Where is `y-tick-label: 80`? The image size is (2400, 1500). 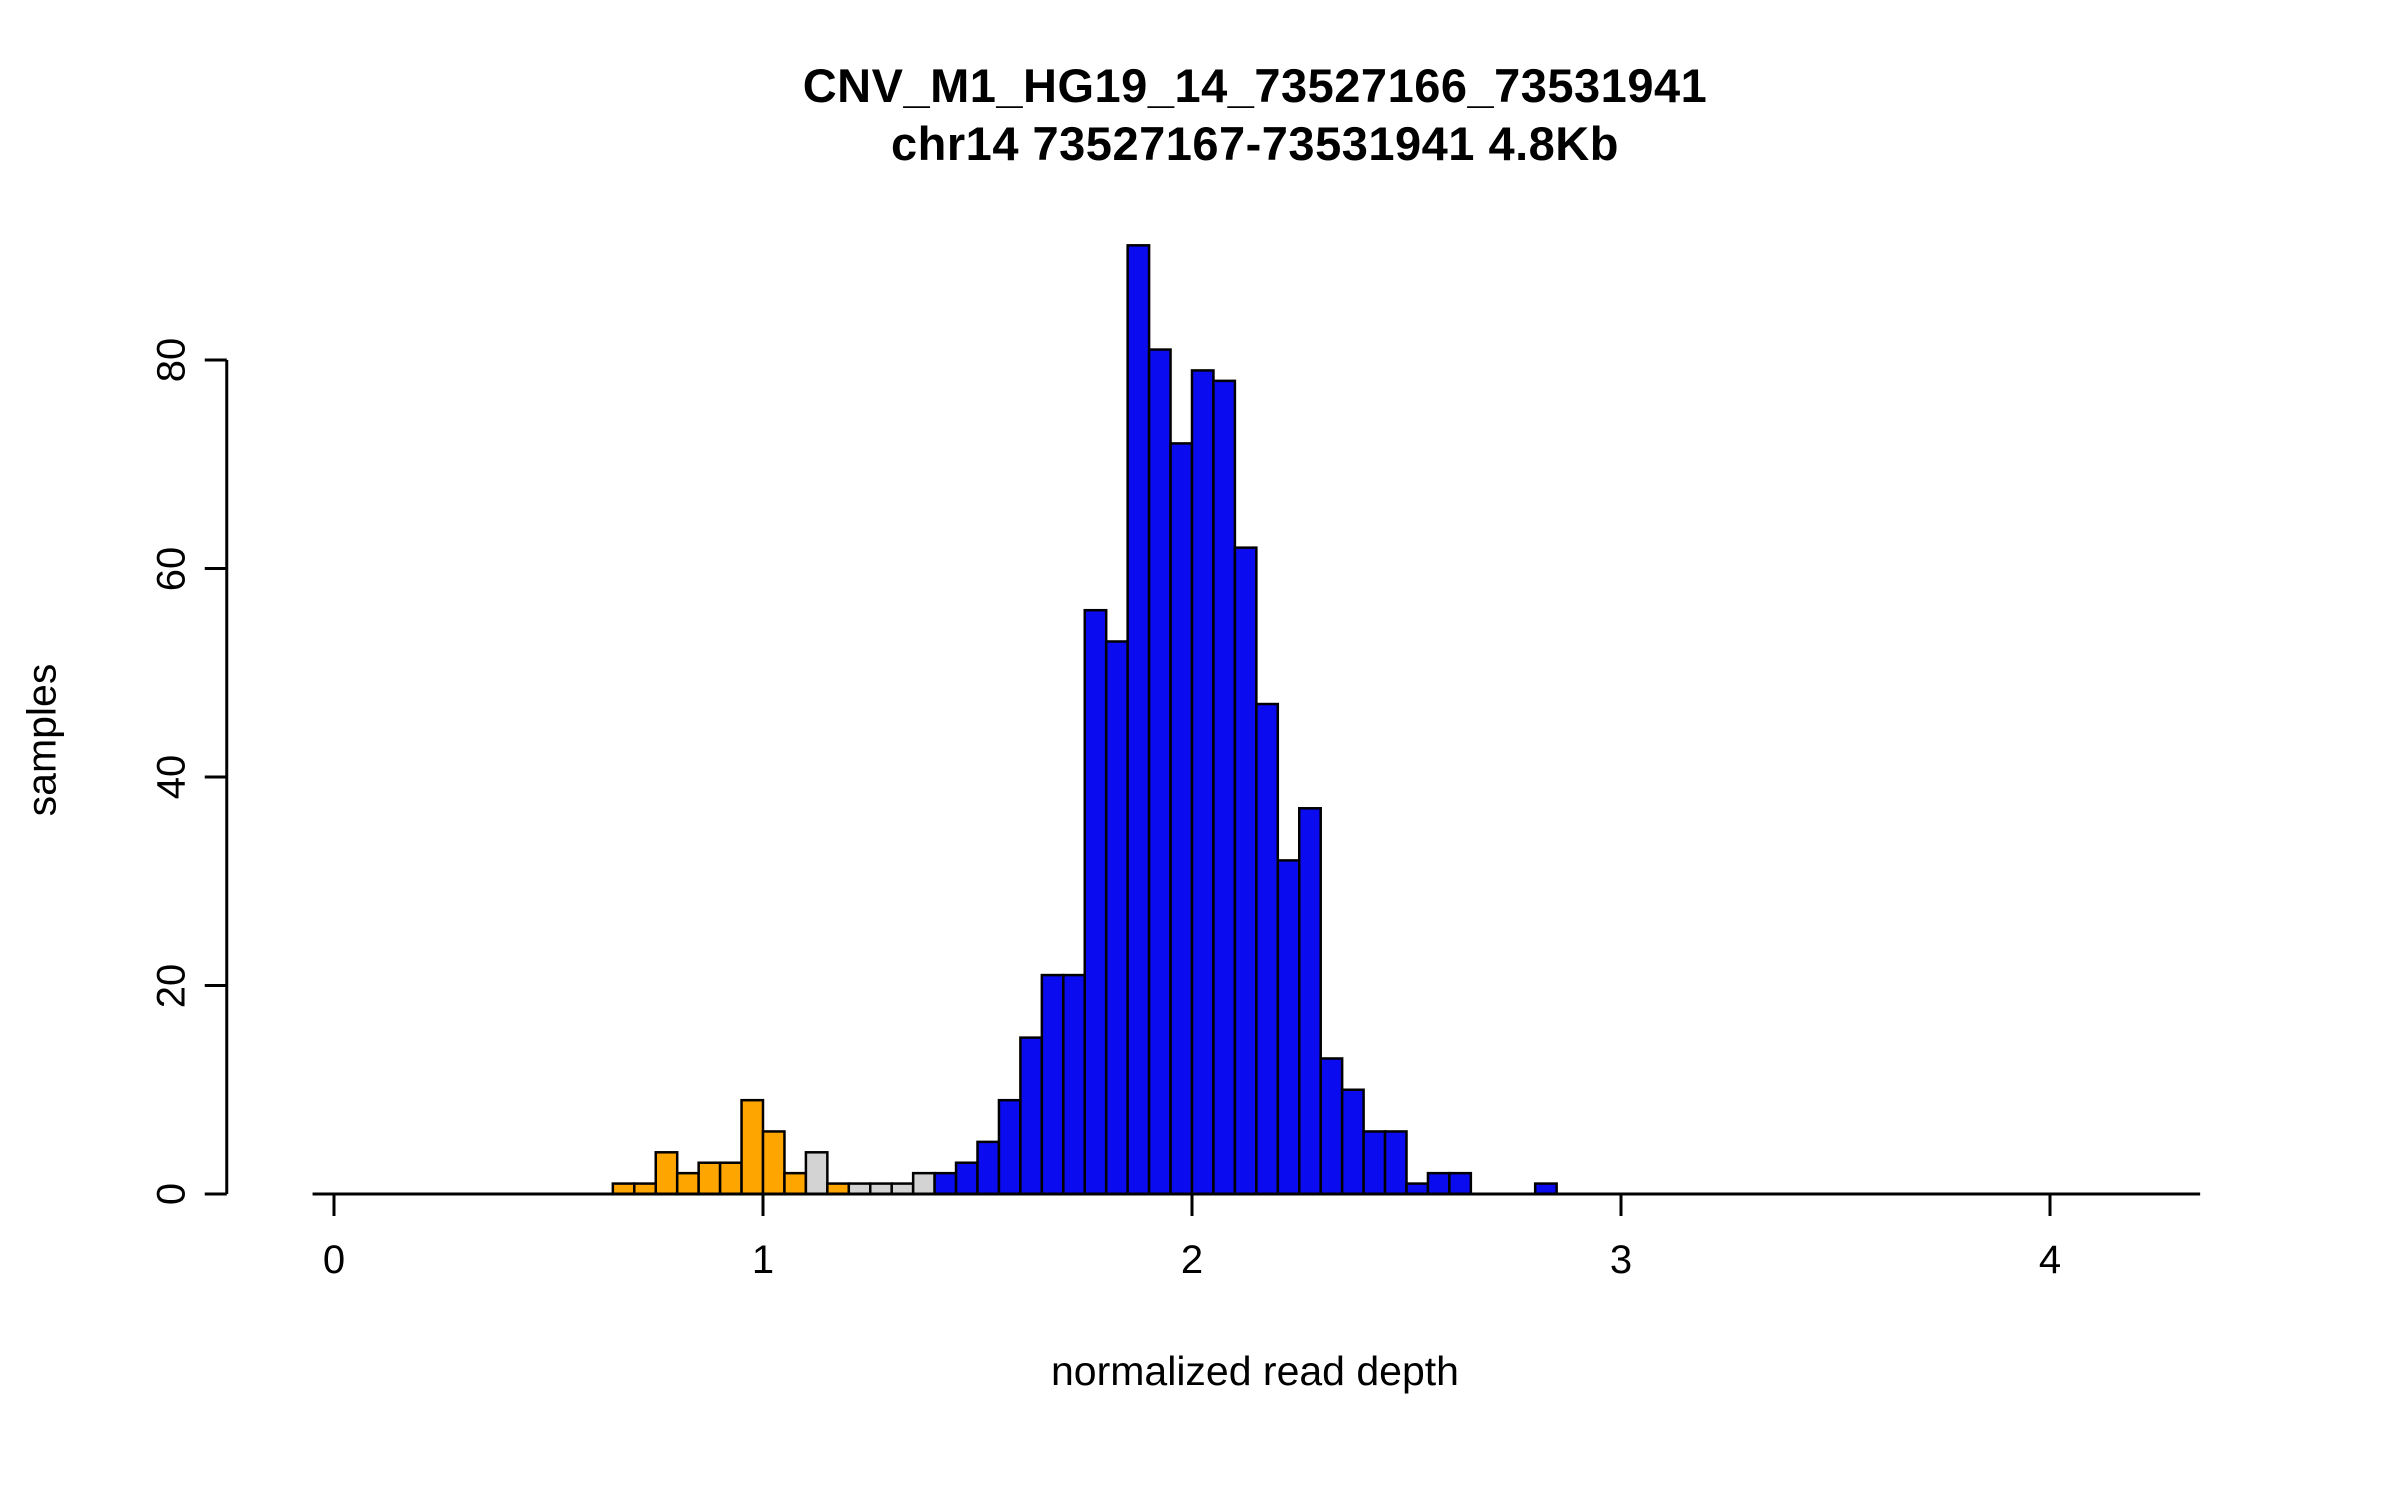
y-tick-label: 80 is located at coordinates (171, 360).